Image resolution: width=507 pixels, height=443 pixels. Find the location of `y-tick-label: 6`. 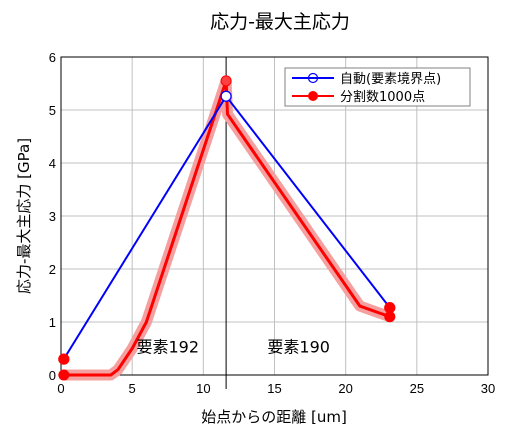

y-tick-label: 6 is located at coordinates (52, 57).